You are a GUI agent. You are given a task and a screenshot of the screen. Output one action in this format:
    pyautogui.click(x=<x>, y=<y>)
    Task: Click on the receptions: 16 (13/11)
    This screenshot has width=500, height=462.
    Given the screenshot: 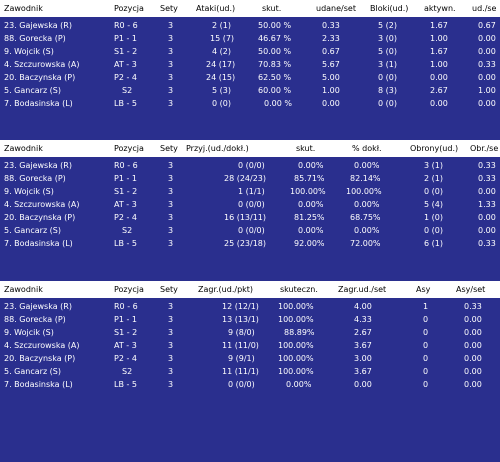 What is the action you would take?
    pyautogui.click(x=245, y=217)
    